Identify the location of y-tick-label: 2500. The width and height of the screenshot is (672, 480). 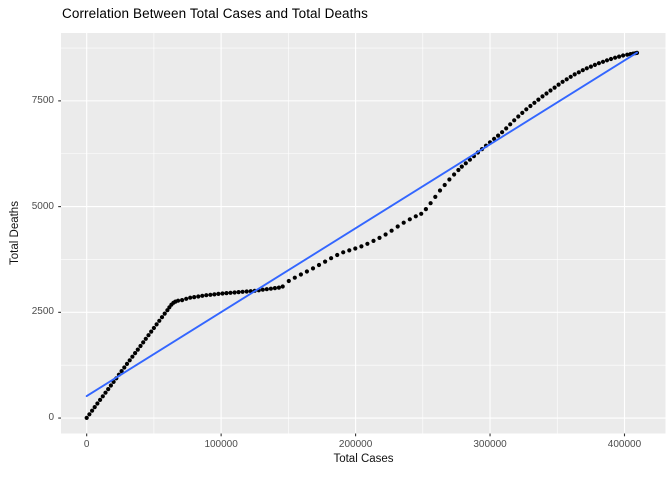
(42, 312).